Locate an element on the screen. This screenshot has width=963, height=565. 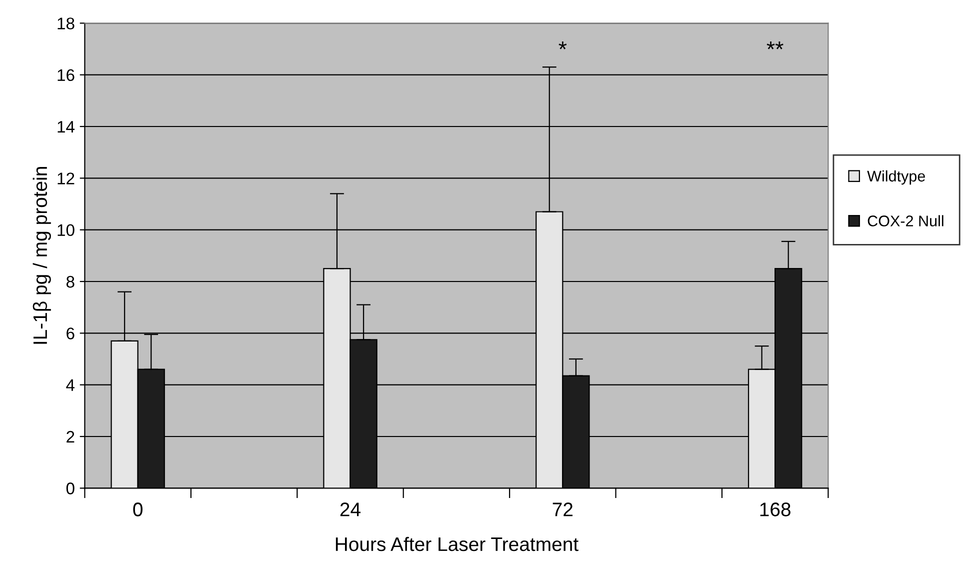
y-tick-label: 0 is located at coordinates (70, 488).